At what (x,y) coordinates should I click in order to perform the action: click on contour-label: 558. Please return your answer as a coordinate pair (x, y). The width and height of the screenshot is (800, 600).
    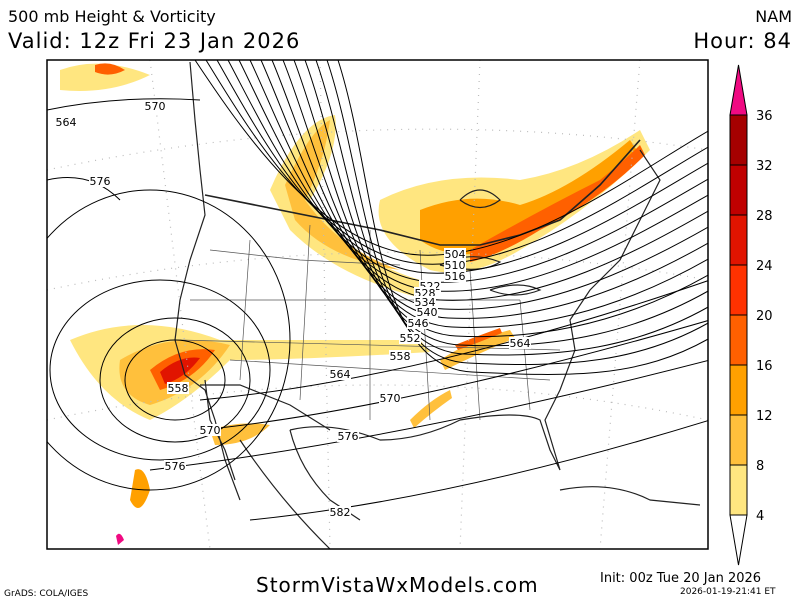
    Looking at the image, I should click on (178, 388).